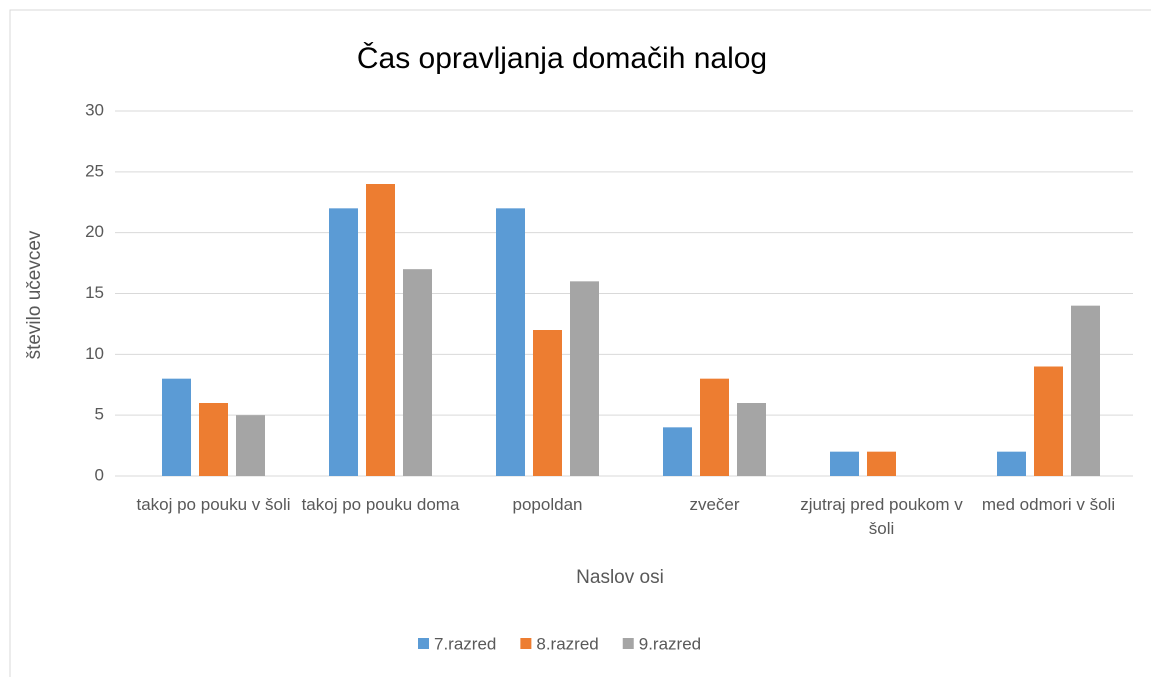 The height and width of the screenshot is (677, 1151). I want to click on y-tick-label: 25, so click(94, 170).